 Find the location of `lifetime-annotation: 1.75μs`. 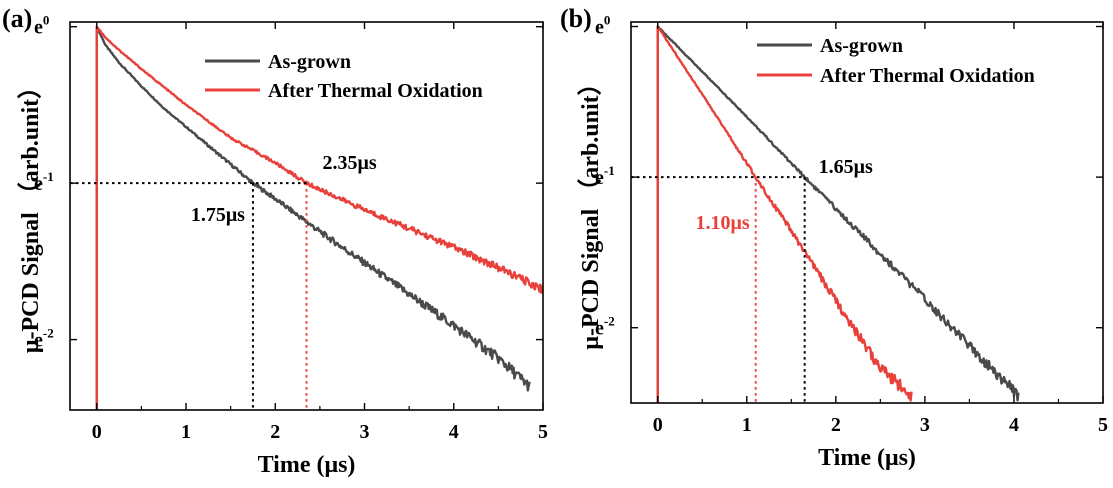

lifetime-annotation: 1.75μs is located at coordinates (218, 215).